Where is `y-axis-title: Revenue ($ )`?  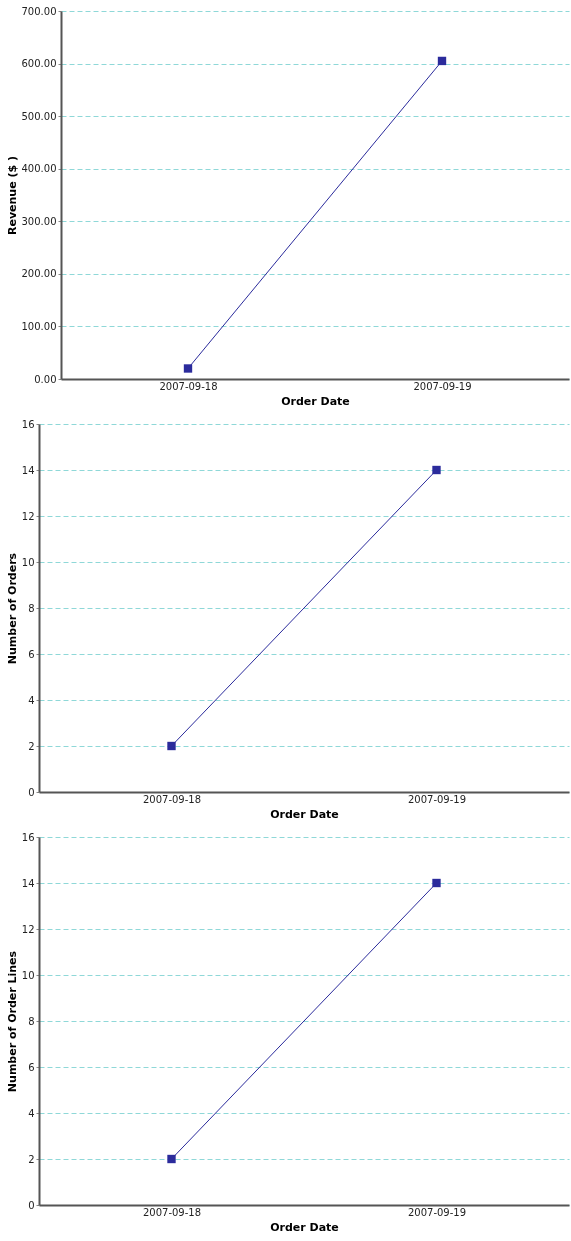 y-axis-title: Revenue ($ ) is located at coordinates (12, 195).